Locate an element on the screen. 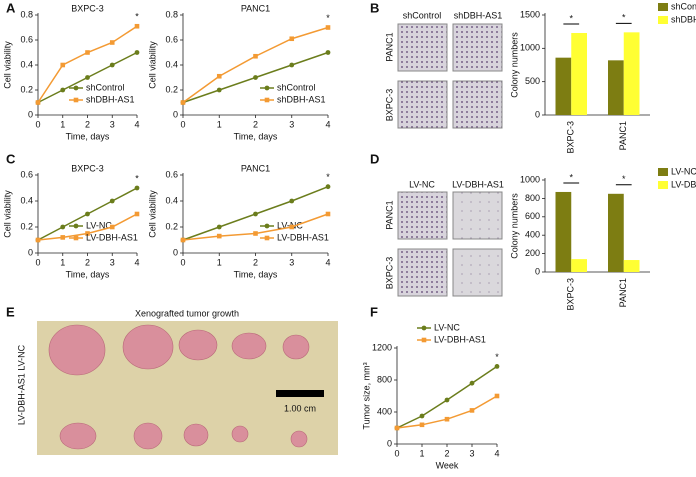  tumors is located at coordinates (179, 387).